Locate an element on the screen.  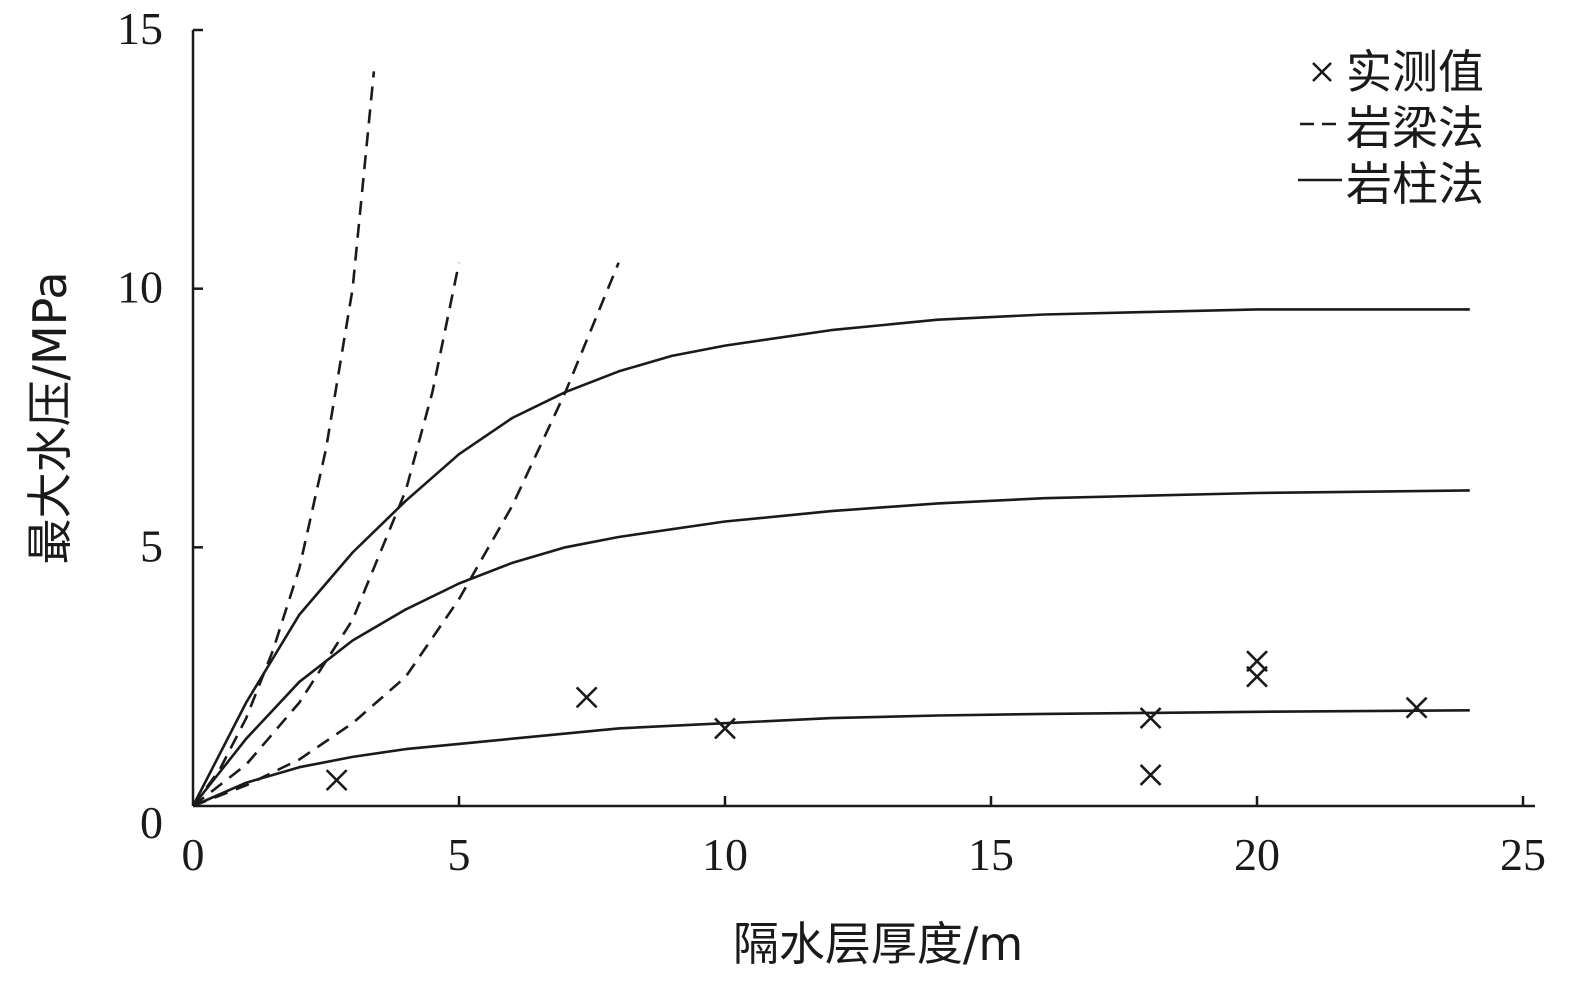
x-axis-title: 隔水层厚度/m is located at coordinates (878, 944).